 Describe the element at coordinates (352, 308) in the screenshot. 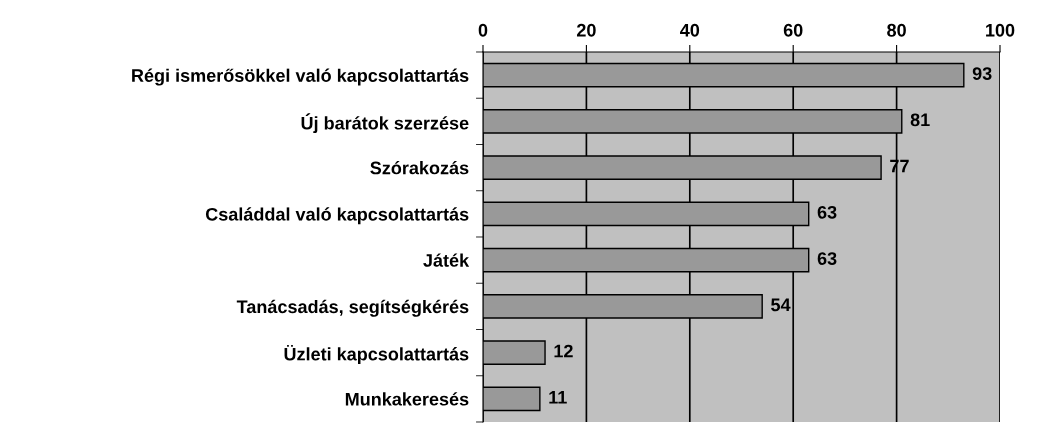

I see `y-tick-label: Tanácsadás, segítségkérés` at that location.